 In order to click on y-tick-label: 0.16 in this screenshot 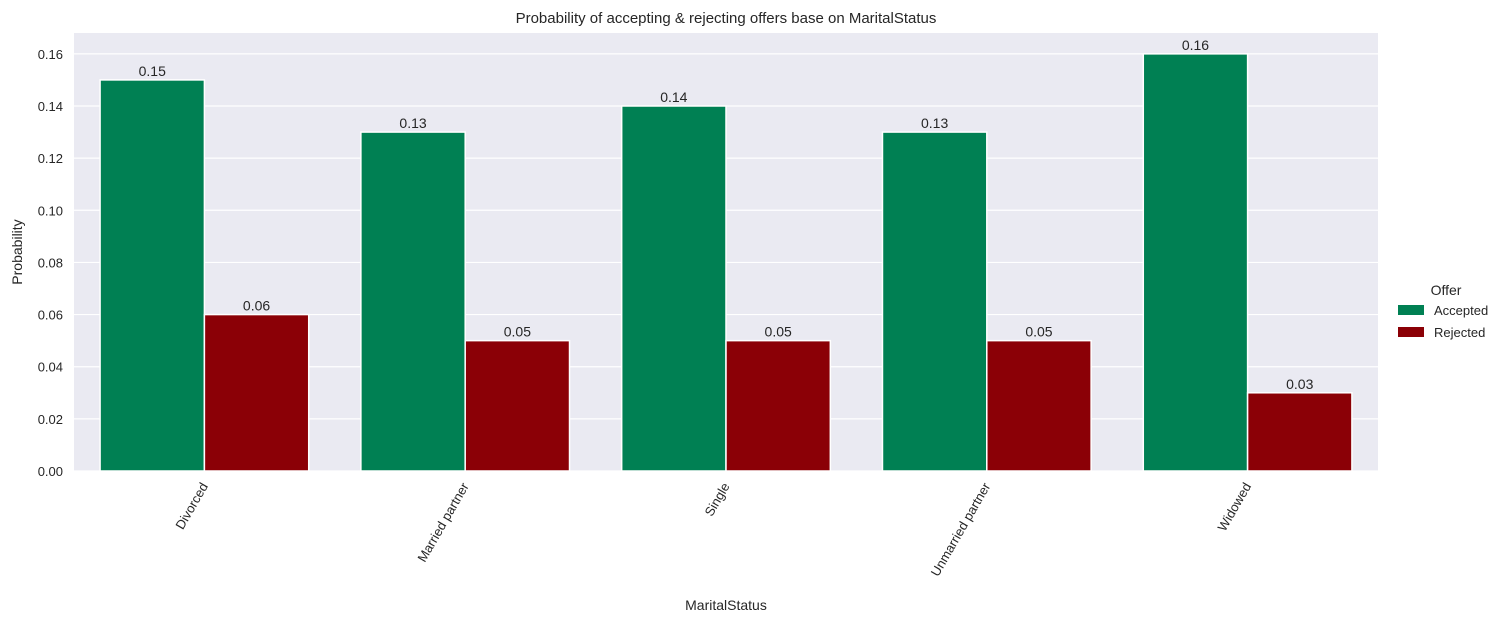, I will do `click(50, 54)`.